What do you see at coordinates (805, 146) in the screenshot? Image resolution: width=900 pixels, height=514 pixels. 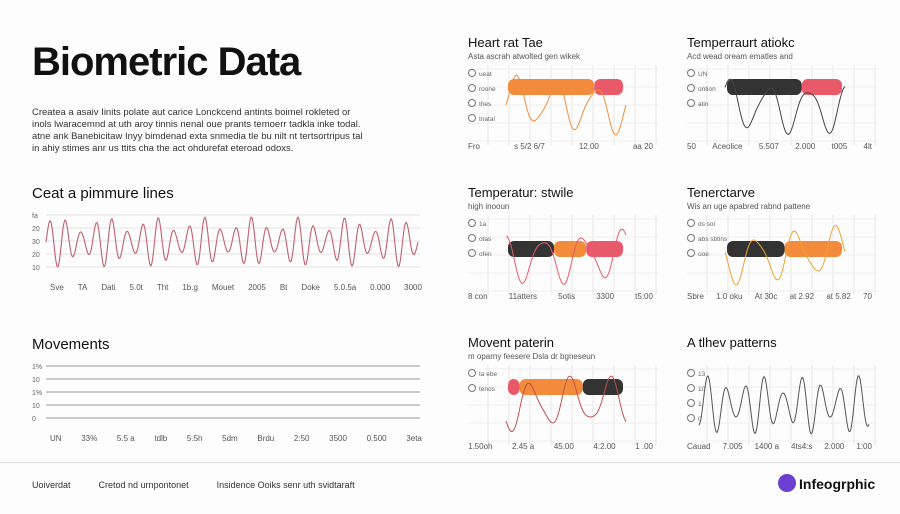 I see `x-tick-label: 2.000` at bounding box center [805, 146].